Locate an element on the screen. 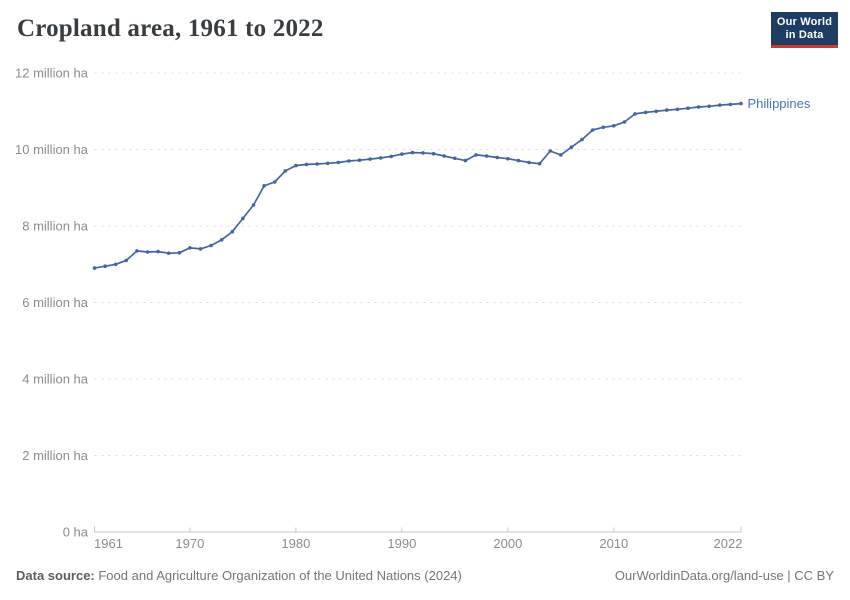 The image size is (850, 600). series-label: Philippines is located at coordinates (779, 103).